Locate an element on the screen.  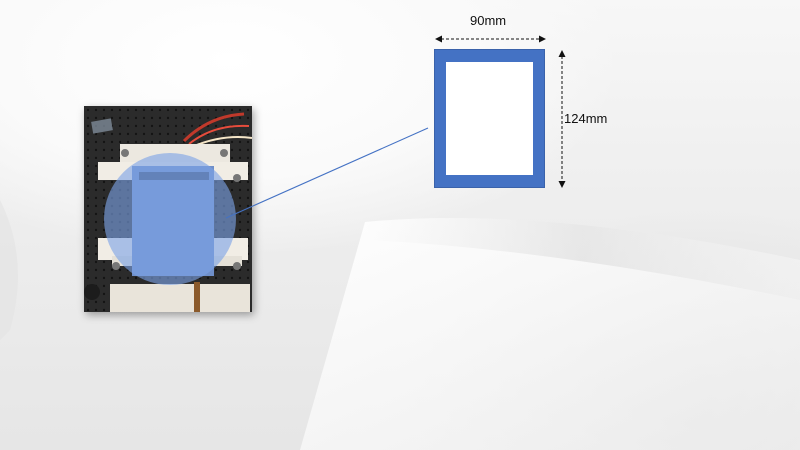
rectangular-frame is located at coordinates (489, 118).